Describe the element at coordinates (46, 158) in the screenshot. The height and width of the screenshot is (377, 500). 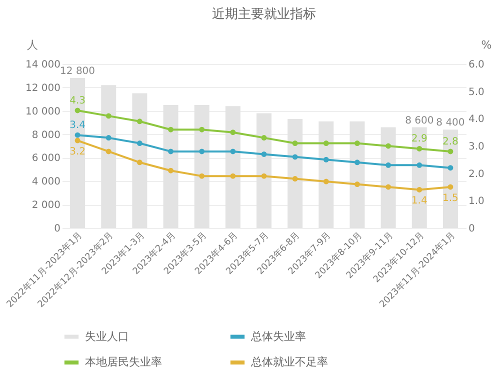
I see `y-tick-label: 6 000` at that location.